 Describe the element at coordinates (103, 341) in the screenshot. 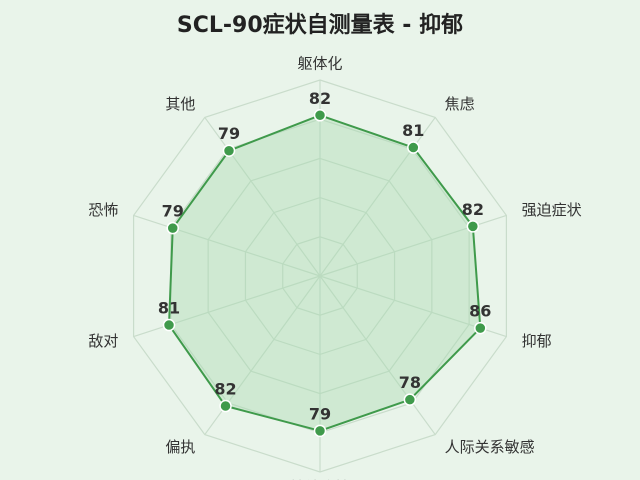

I see `axis-label: 敌对` at that location.